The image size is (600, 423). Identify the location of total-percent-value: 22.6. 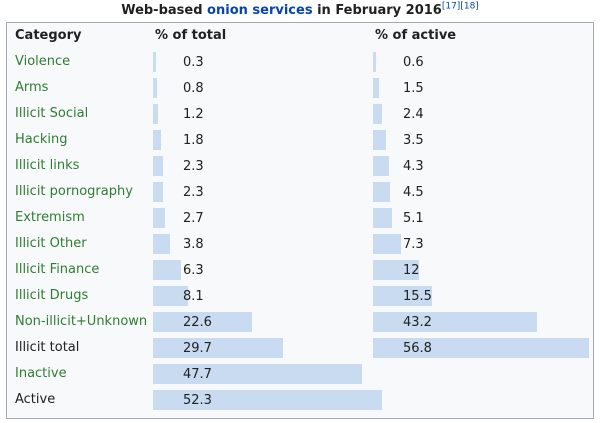
(197, 322).